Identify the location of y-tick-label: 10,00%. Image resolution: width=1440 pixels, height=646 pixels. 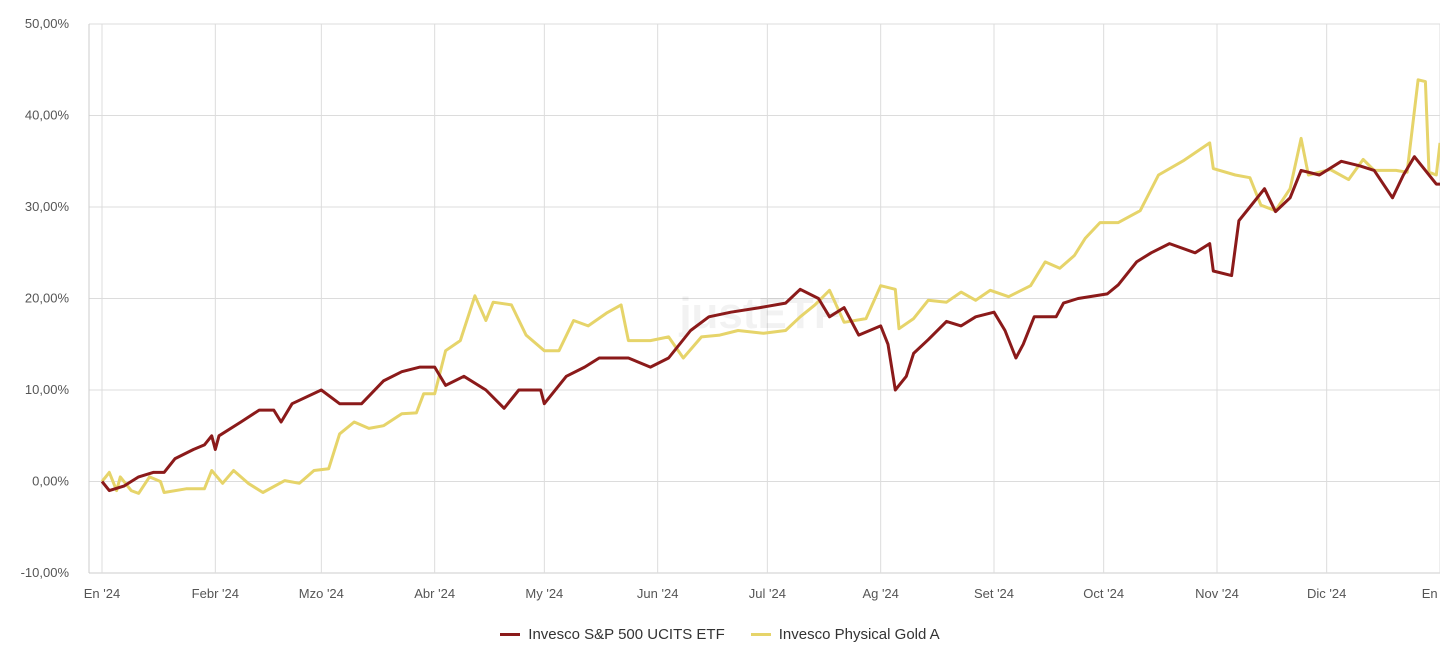
(47, 389).